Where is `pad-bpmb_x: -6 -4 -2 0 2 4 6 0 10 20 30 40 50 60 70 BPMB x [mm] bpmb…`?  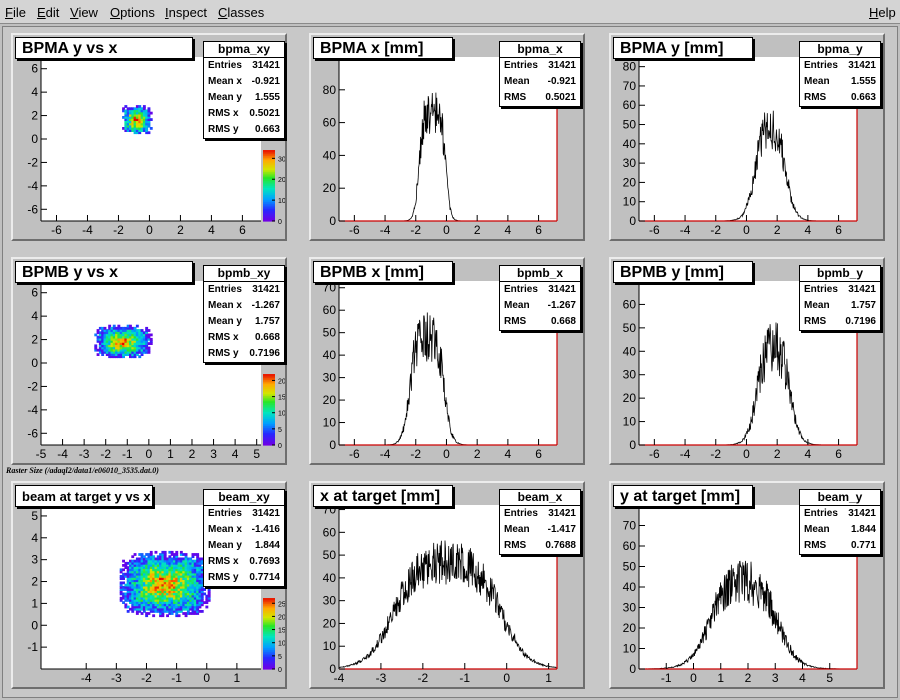 pad-bpmb_x: -6 -4 -2 0 2 4 6 0 10 20 30 40 50 60 70 BPMB x [mm] bpmb… is located at coordinates (447, 361).